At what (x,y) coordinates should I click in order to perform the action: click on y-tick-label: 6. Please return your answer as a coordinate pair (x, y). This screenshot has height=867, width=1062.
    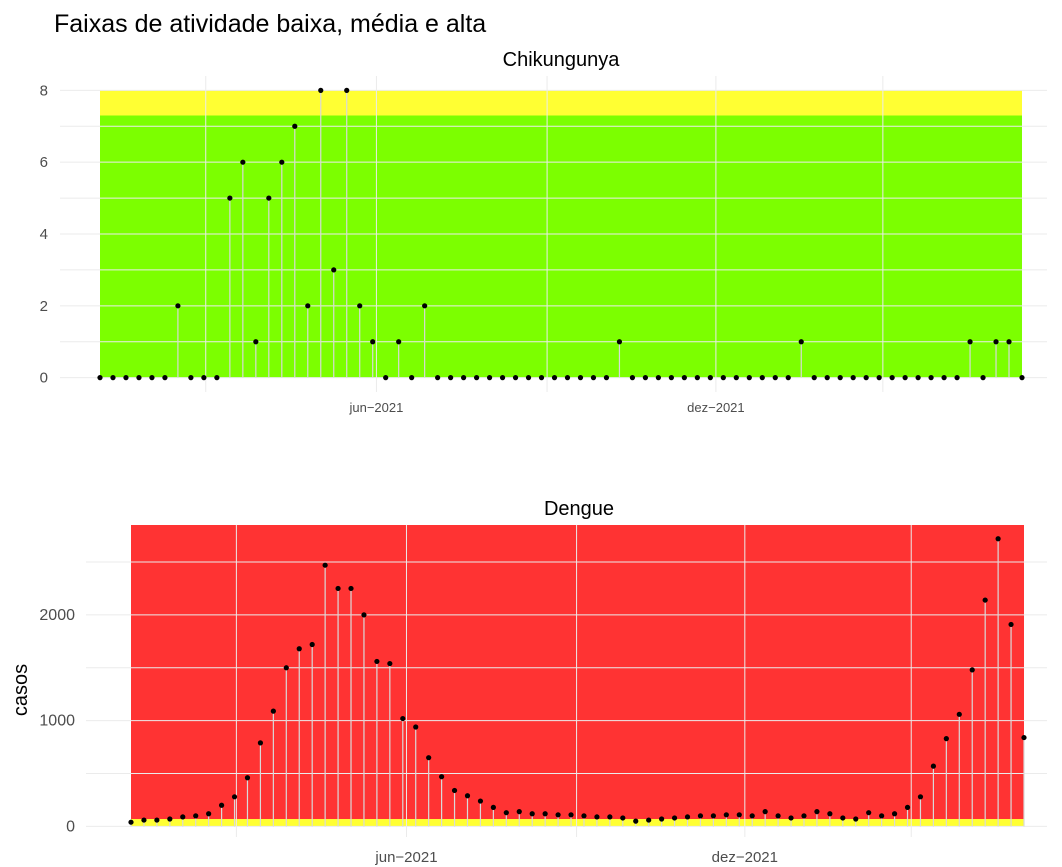
    Looking at the image, I should click on (44, 162).